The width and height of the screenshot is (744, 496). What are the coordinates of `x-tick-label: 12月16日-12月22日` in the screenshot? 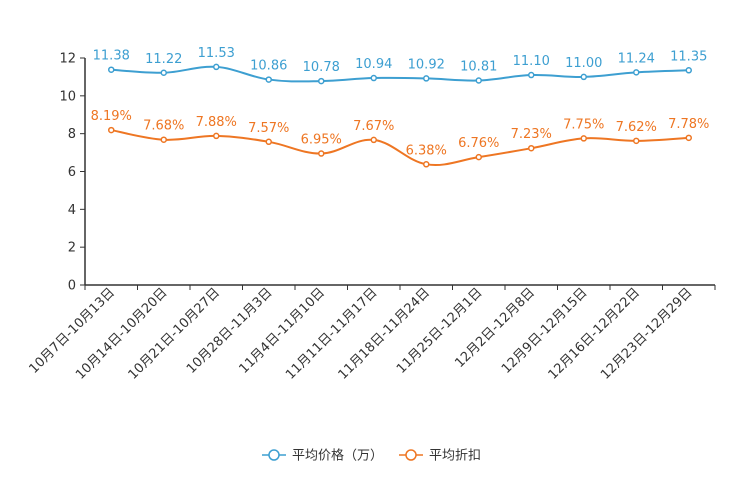 It's located at (594, 333).